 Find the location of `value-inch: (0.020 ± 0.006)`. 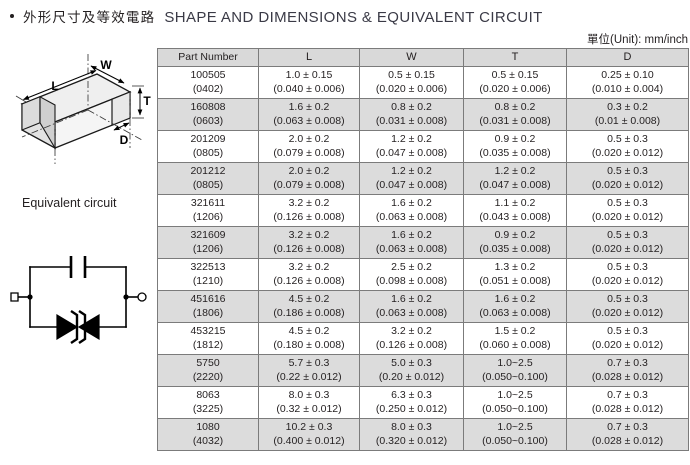

value-inch: (0.020 ± 0.006) is located at coordinates (515, 88).